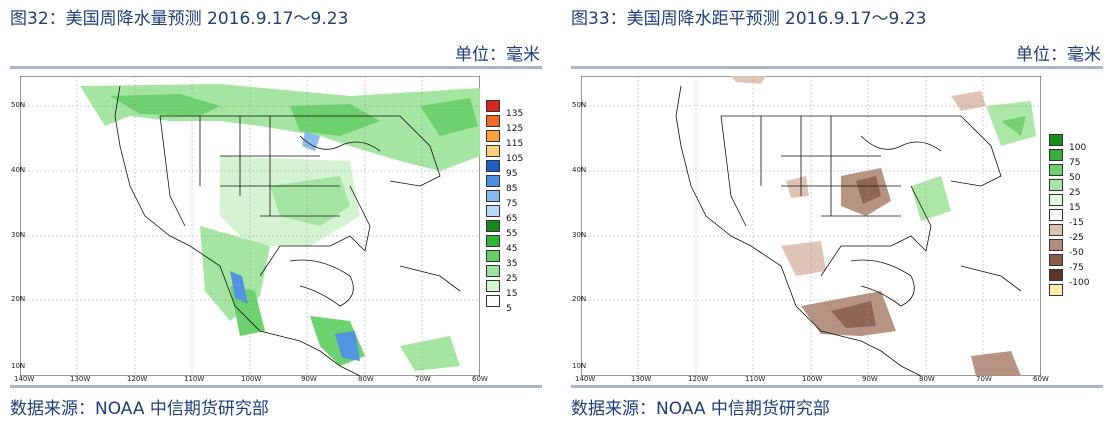 The image size is (1117, 428). What do you see at coordinates (1076, 253) in the screenshot?
I see `legend-label: -50` at bounding box center [1076, 253].